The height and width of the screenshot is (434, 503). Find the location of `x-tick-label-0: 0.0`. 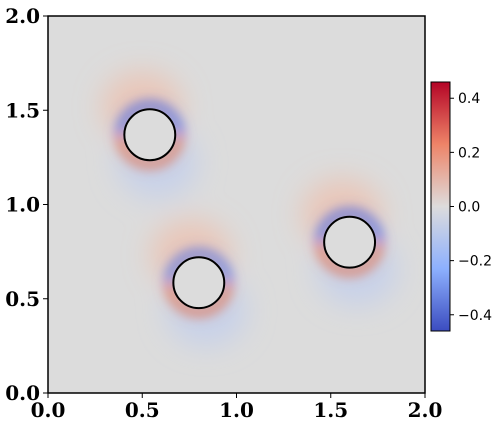

x-tick-label-0: 0.0 is located at coordinates (48, 410).